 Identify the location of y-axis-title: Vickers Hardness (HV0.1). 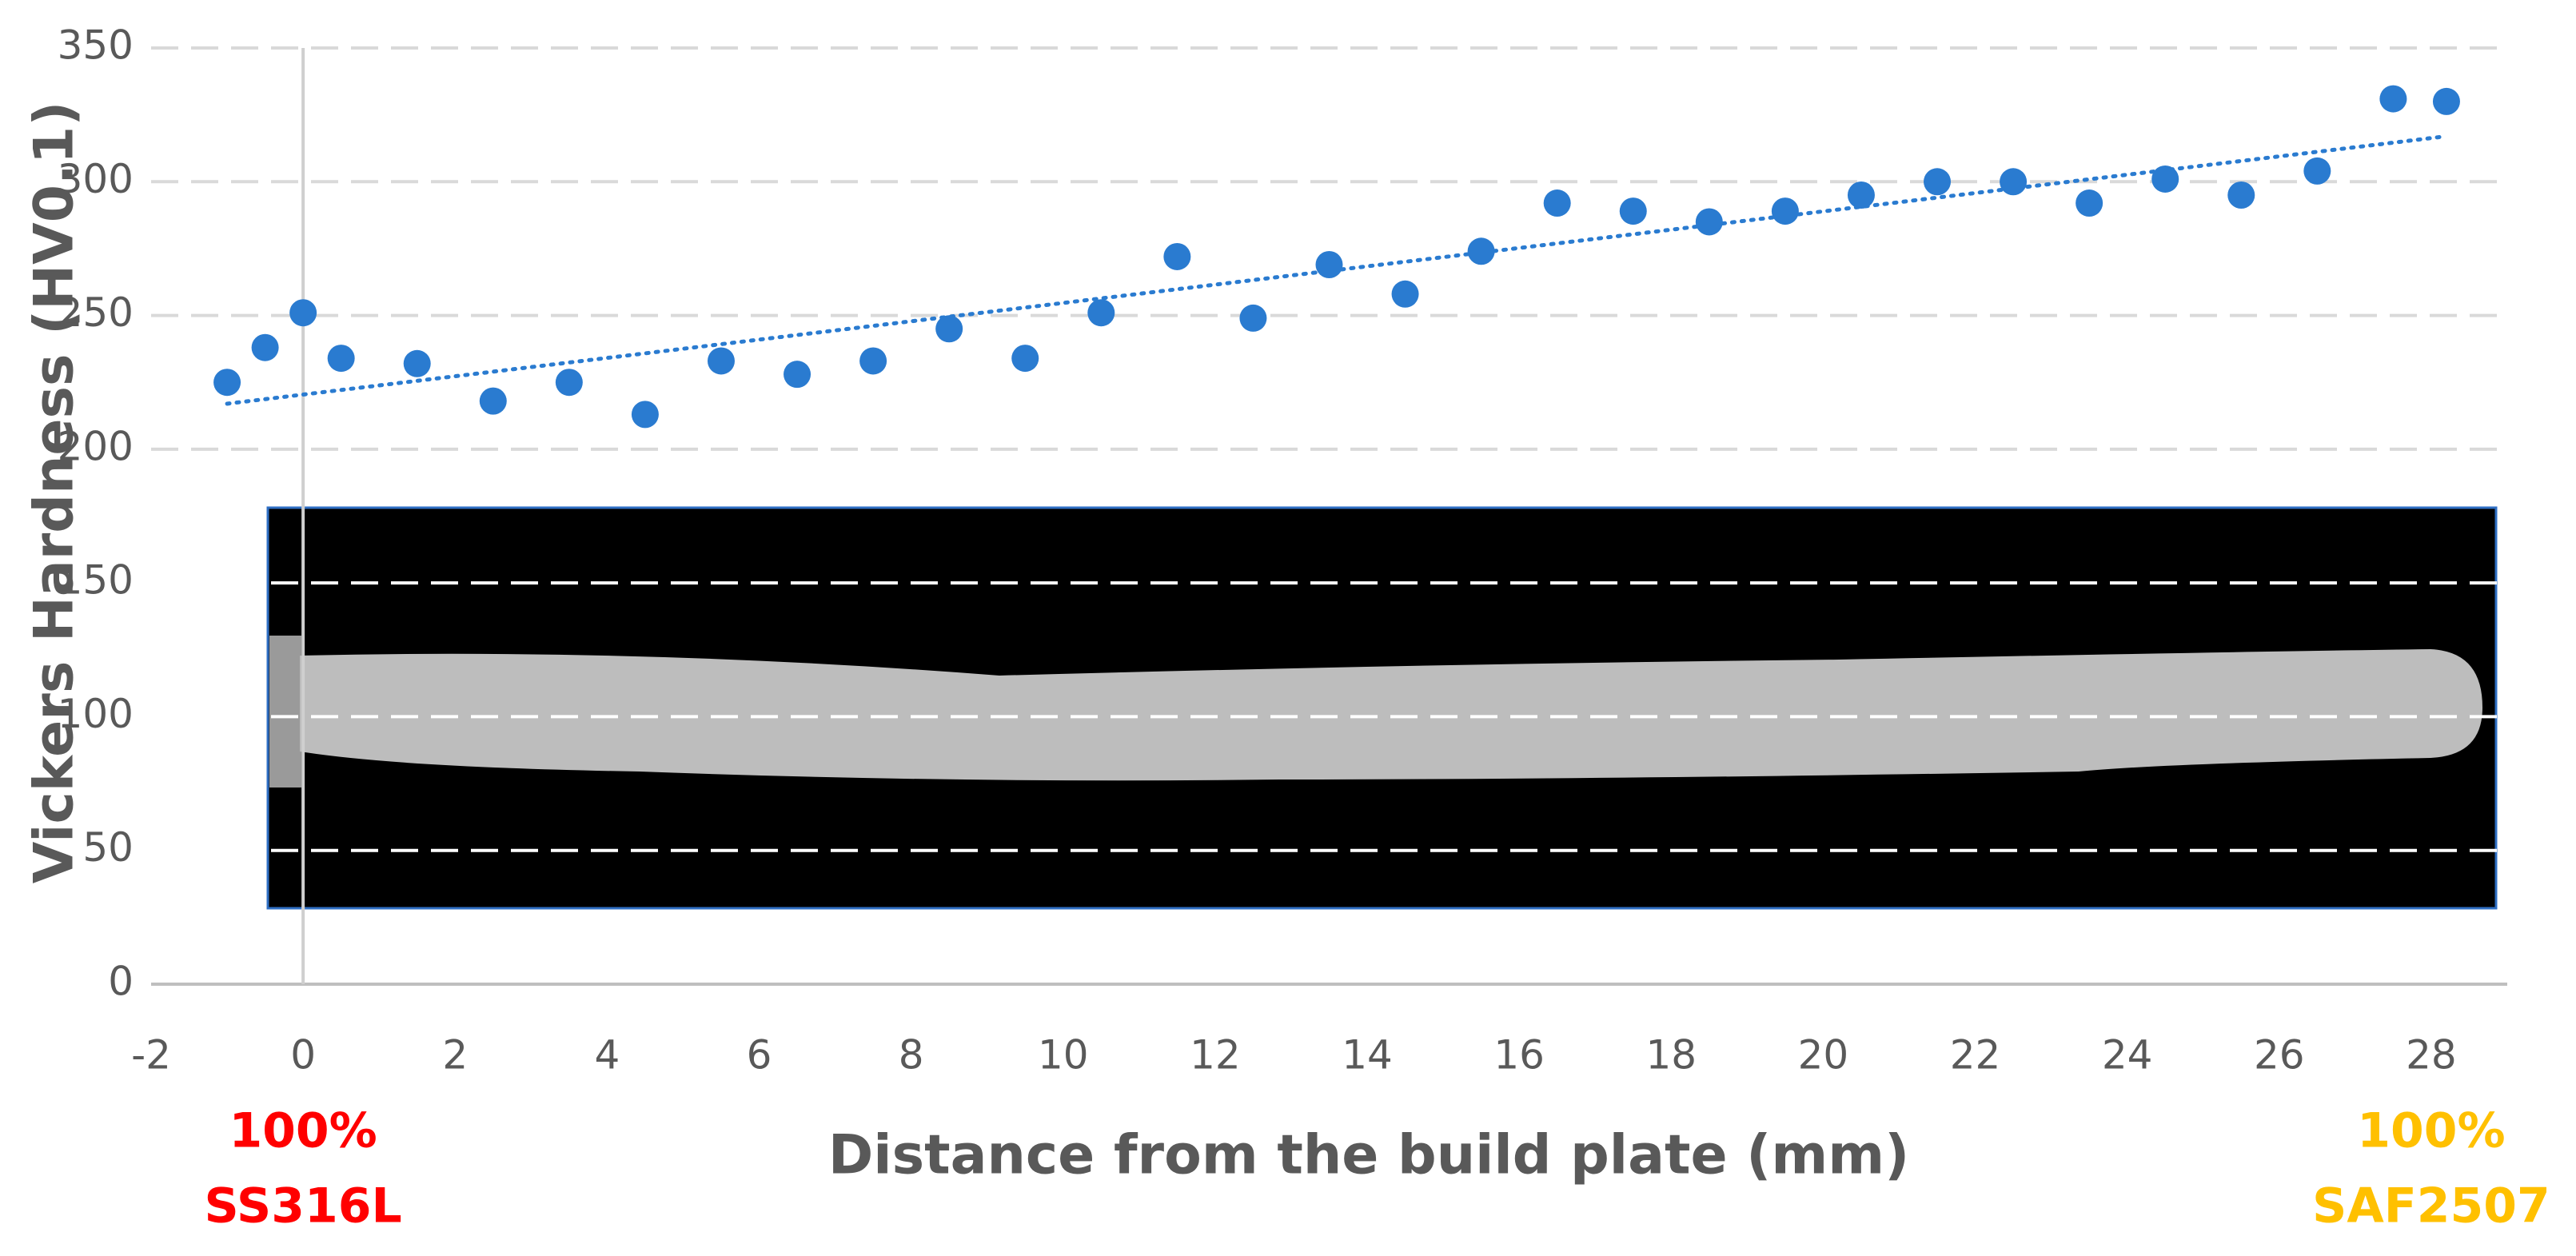
(55, 493).